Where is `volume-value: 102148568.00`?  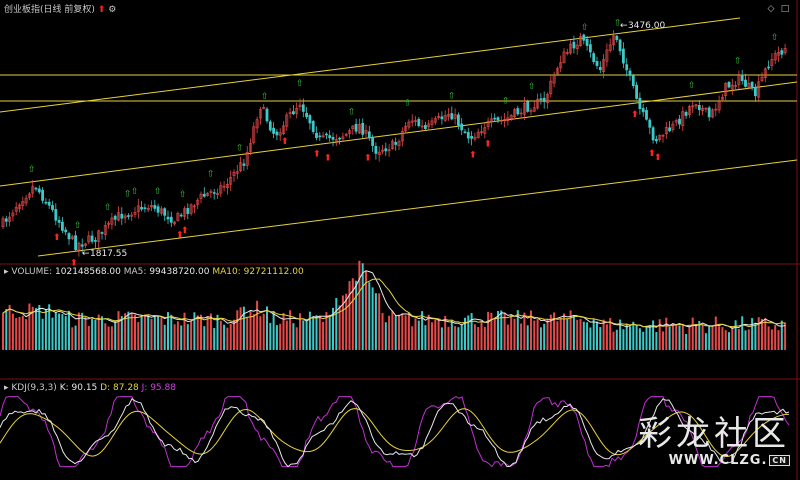
volume-value: 102148568.00 is located at coordinates (88, 272).